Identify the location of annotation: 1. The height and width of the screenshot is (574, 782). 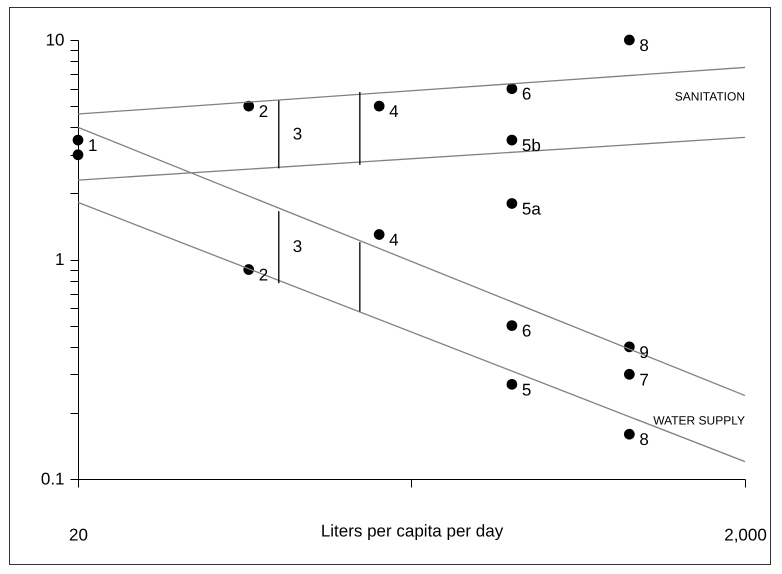
(93, 146).